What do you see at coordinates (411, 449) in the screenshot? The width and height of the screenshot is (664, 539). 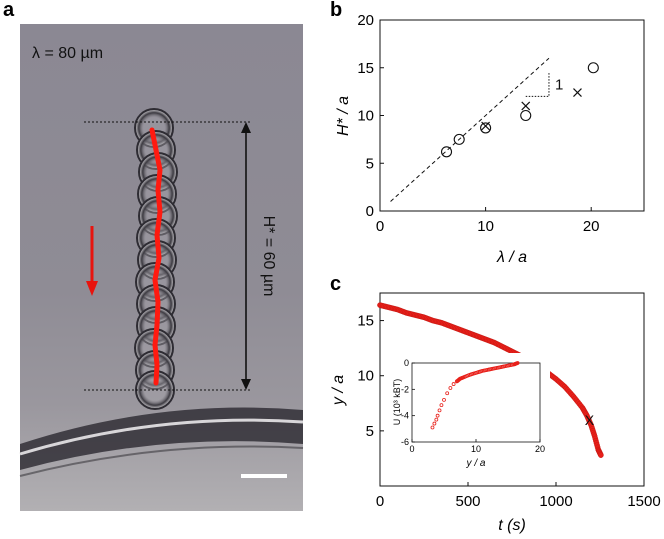 I see `inset-x-tick-label: 0` at bounding box center [411, 449].